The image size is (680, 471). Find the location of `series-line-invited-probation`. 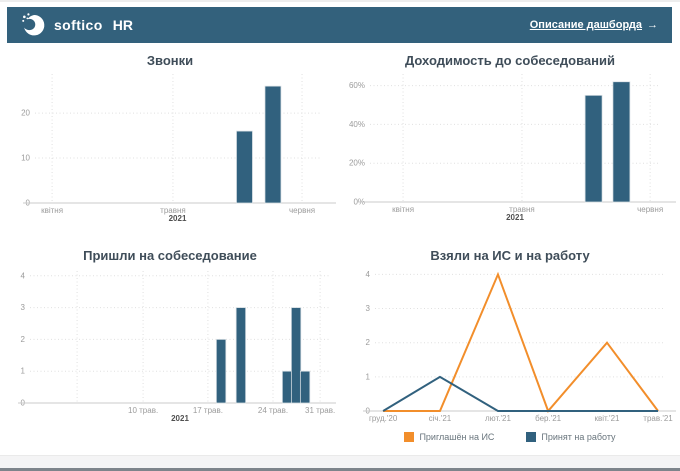

series-line-invited-probation is located at coordinates (521, 342).